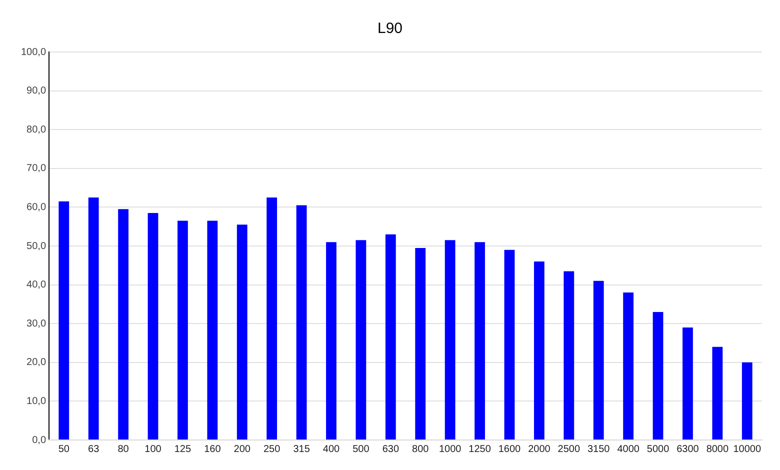 This screenshot has width=780, height=470. Describe the element at coordinates (539, 449) in the screenshot. I see `x-tick-label: 2000` at that location.